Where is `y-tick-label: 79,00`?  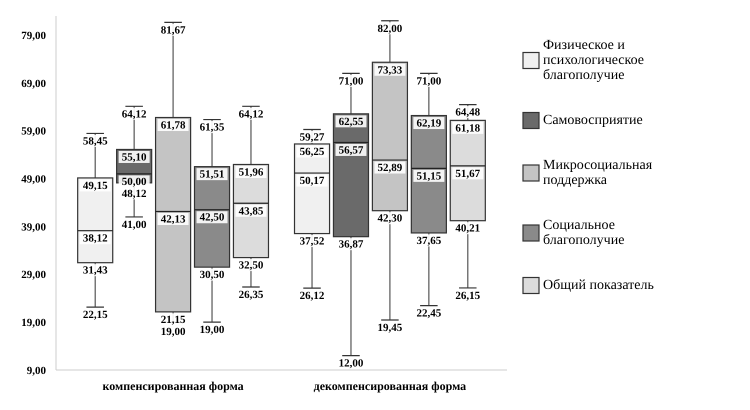 y-tick-label: 79,00 is located at coordinates (33, 36).